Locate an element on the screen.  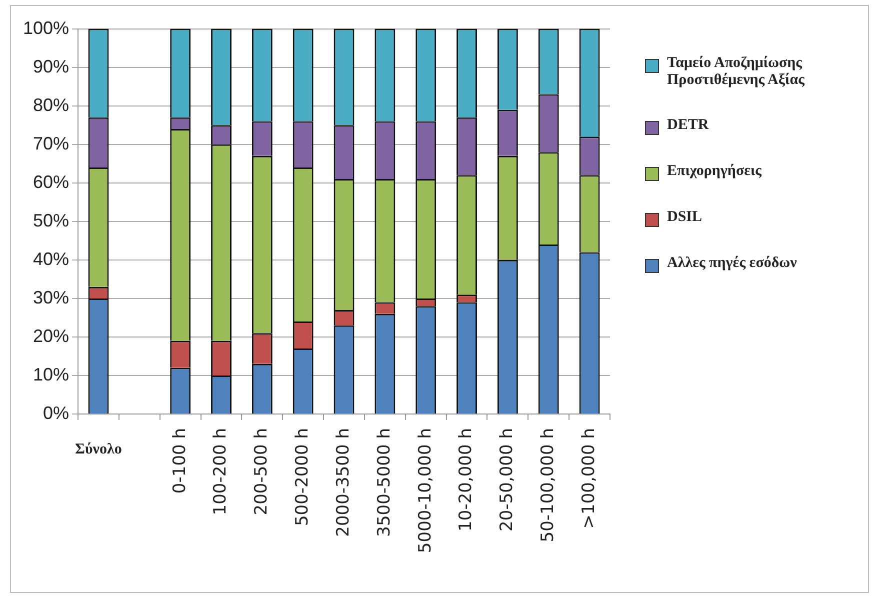
y-tick-label: 40% is located at coordinates (51, 258).